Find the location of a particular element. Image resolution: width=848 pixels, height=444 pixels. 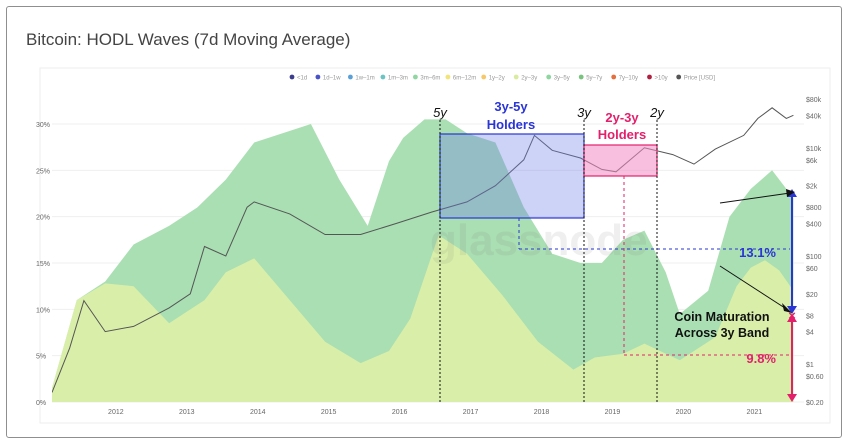

maturation-arrow-bottom is located at coordinates (754, 288).